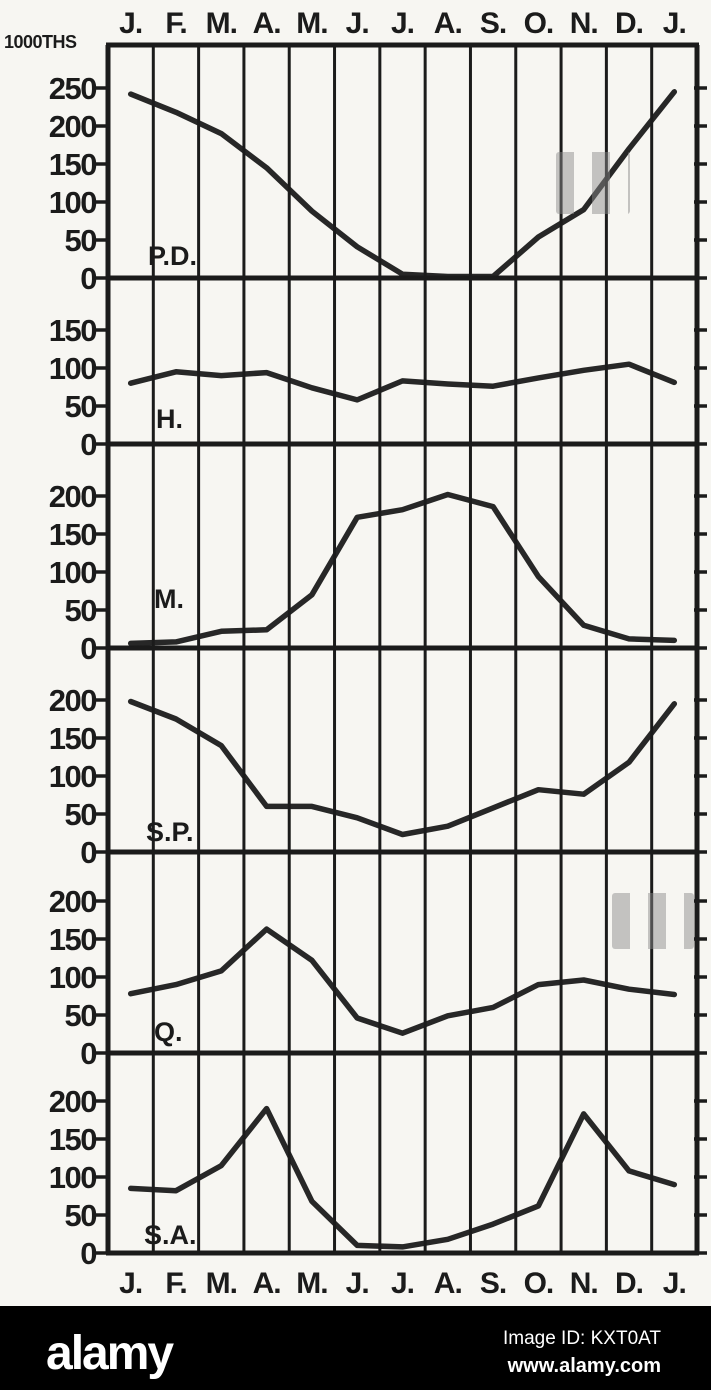 This screenshot has height=1390, width=711. I want to click on series-line-S.A., so click(402, 1177).